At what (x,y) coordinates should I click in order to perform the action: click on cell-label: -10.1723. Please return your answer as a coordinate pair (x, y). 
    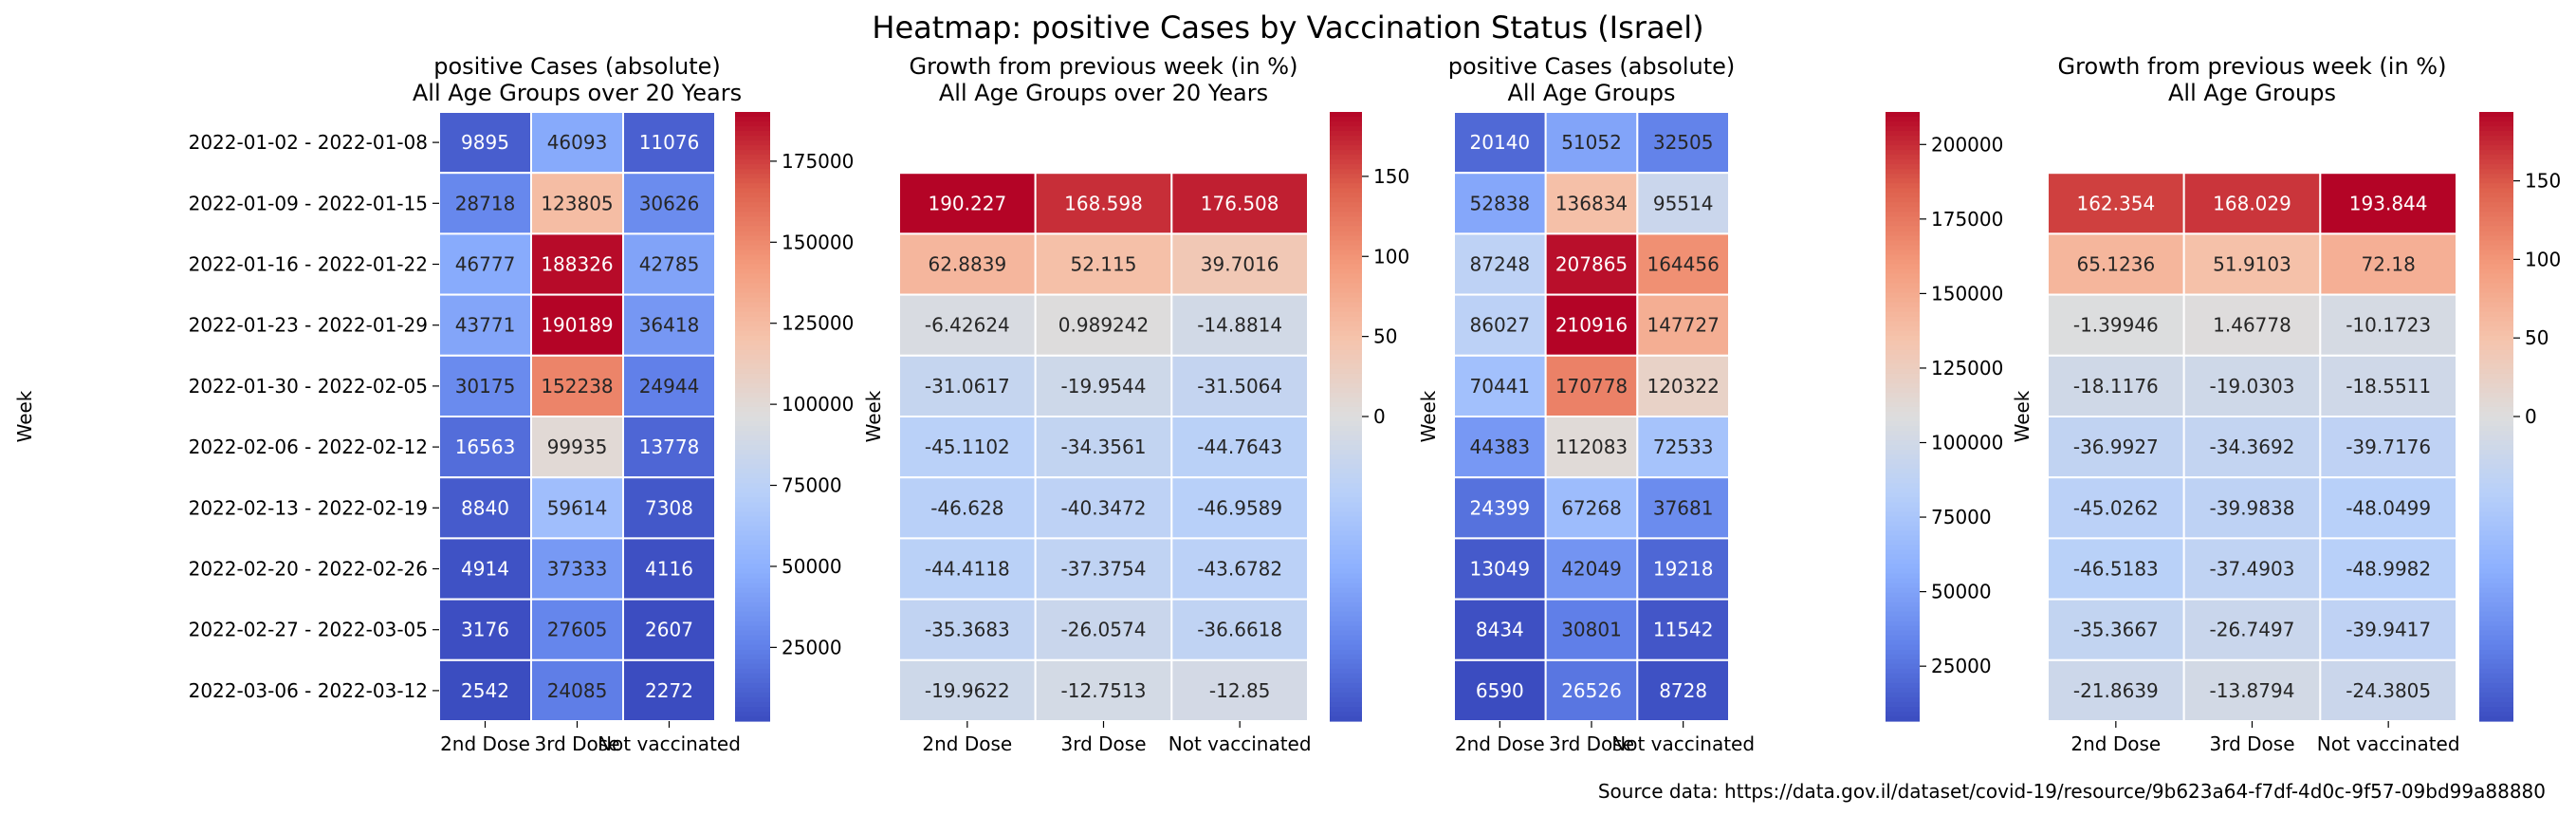
    Looking at the image, I should click on (2388, 325).